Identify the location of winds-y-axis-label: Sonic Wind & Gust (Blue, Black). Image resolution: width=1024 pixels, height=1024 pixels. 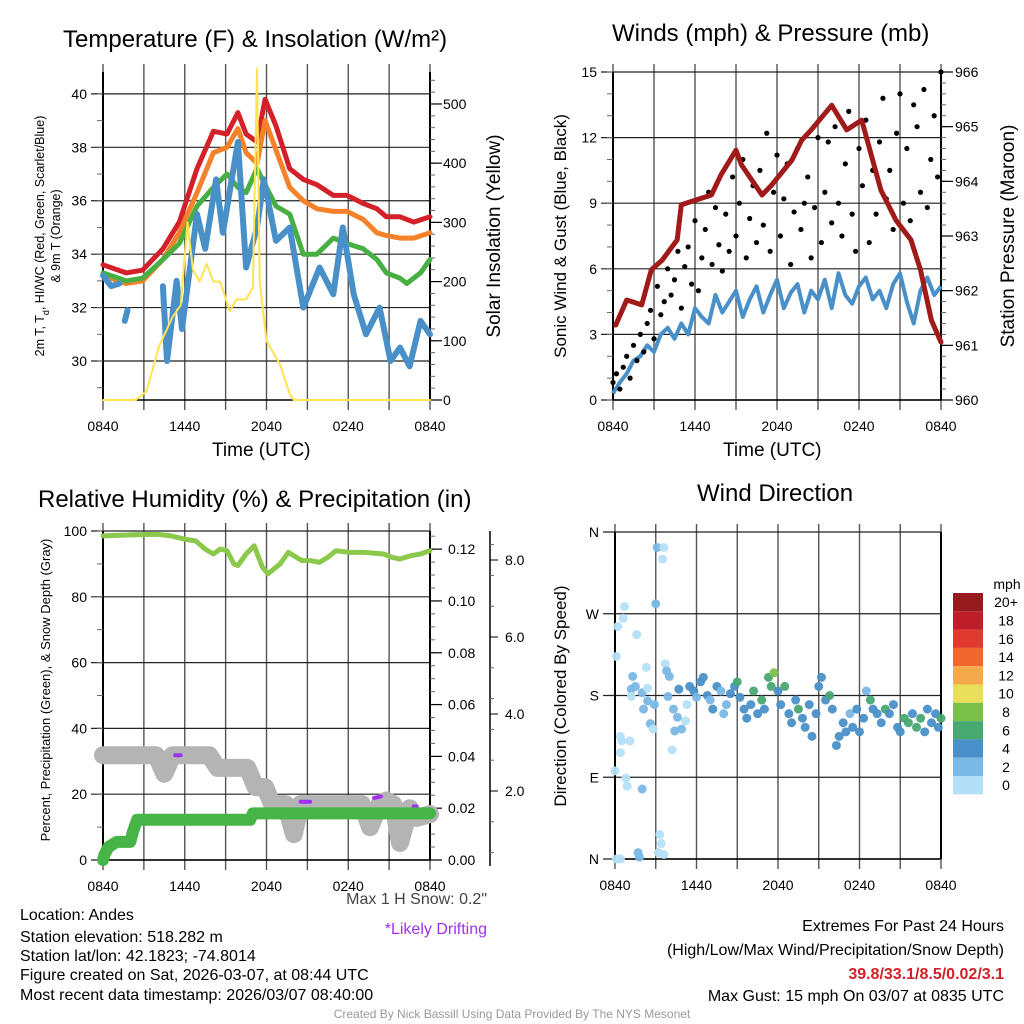
(560, 236).